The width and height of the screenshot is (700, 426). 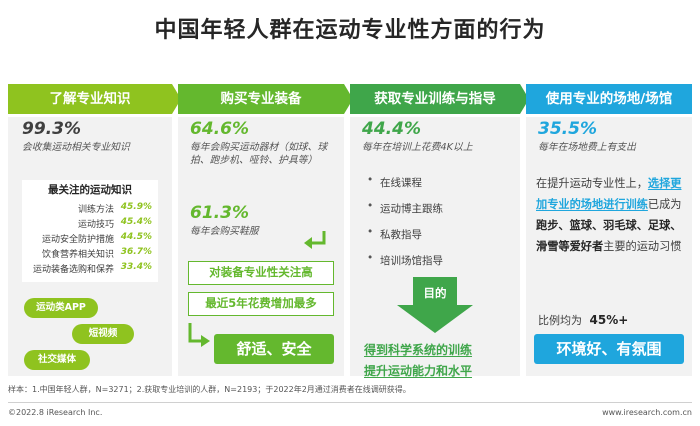 What do you see at coordinates (77, 240) in the screenshot?
I see `focus-label: 运动安全防护措施` at bounding box center [77, 240].